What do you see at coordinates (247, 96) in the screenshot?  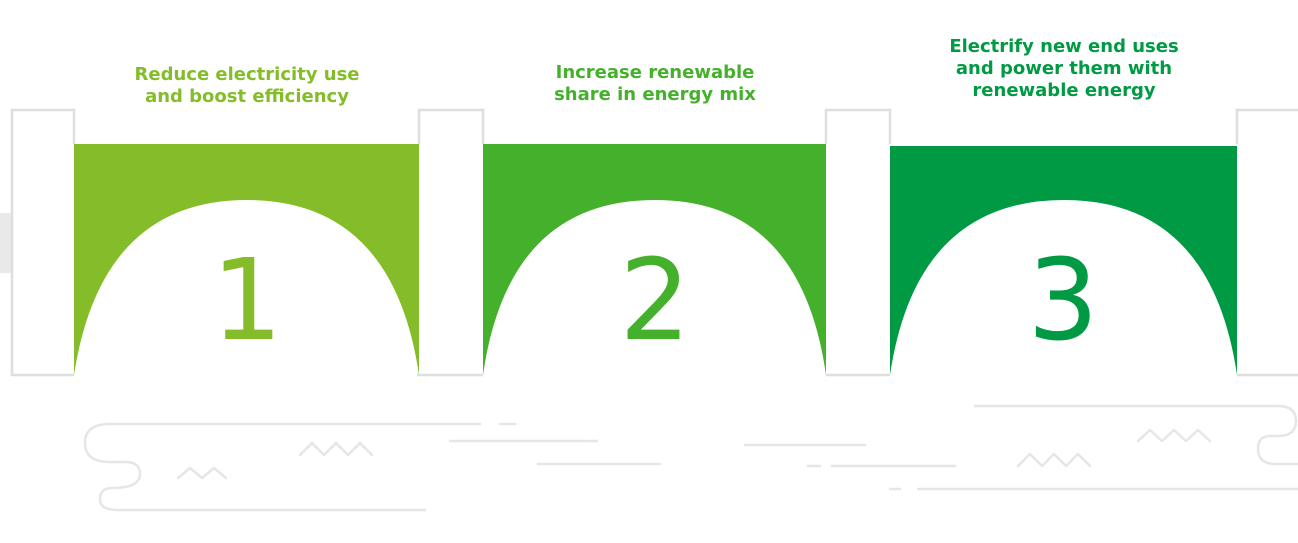 I see `step-1-title-line2: and boost efficiency` at bounding box center [247, 96].